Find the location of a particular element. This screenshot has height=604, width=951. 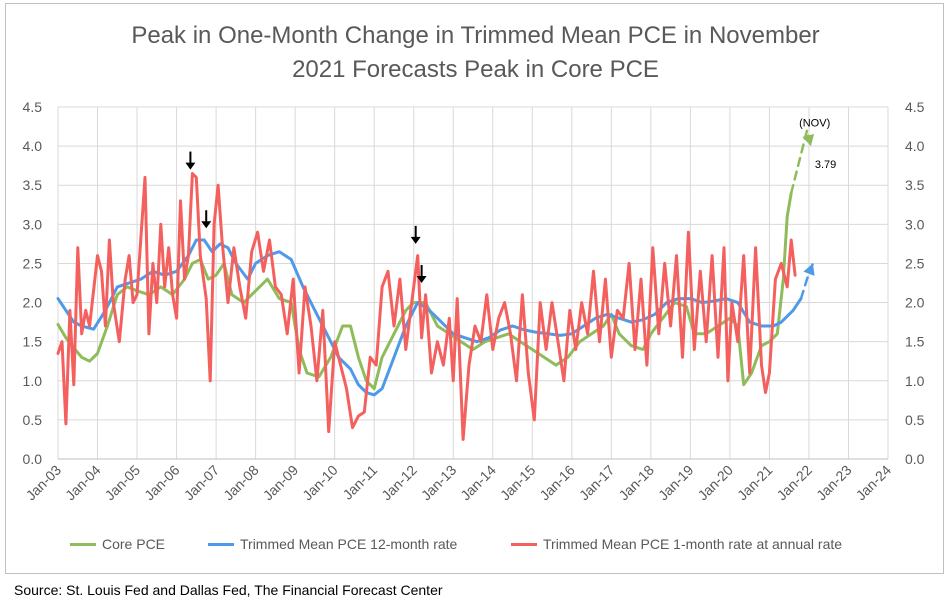

y-tick-label-left: 0.5 is located at coordinates (33, 420).